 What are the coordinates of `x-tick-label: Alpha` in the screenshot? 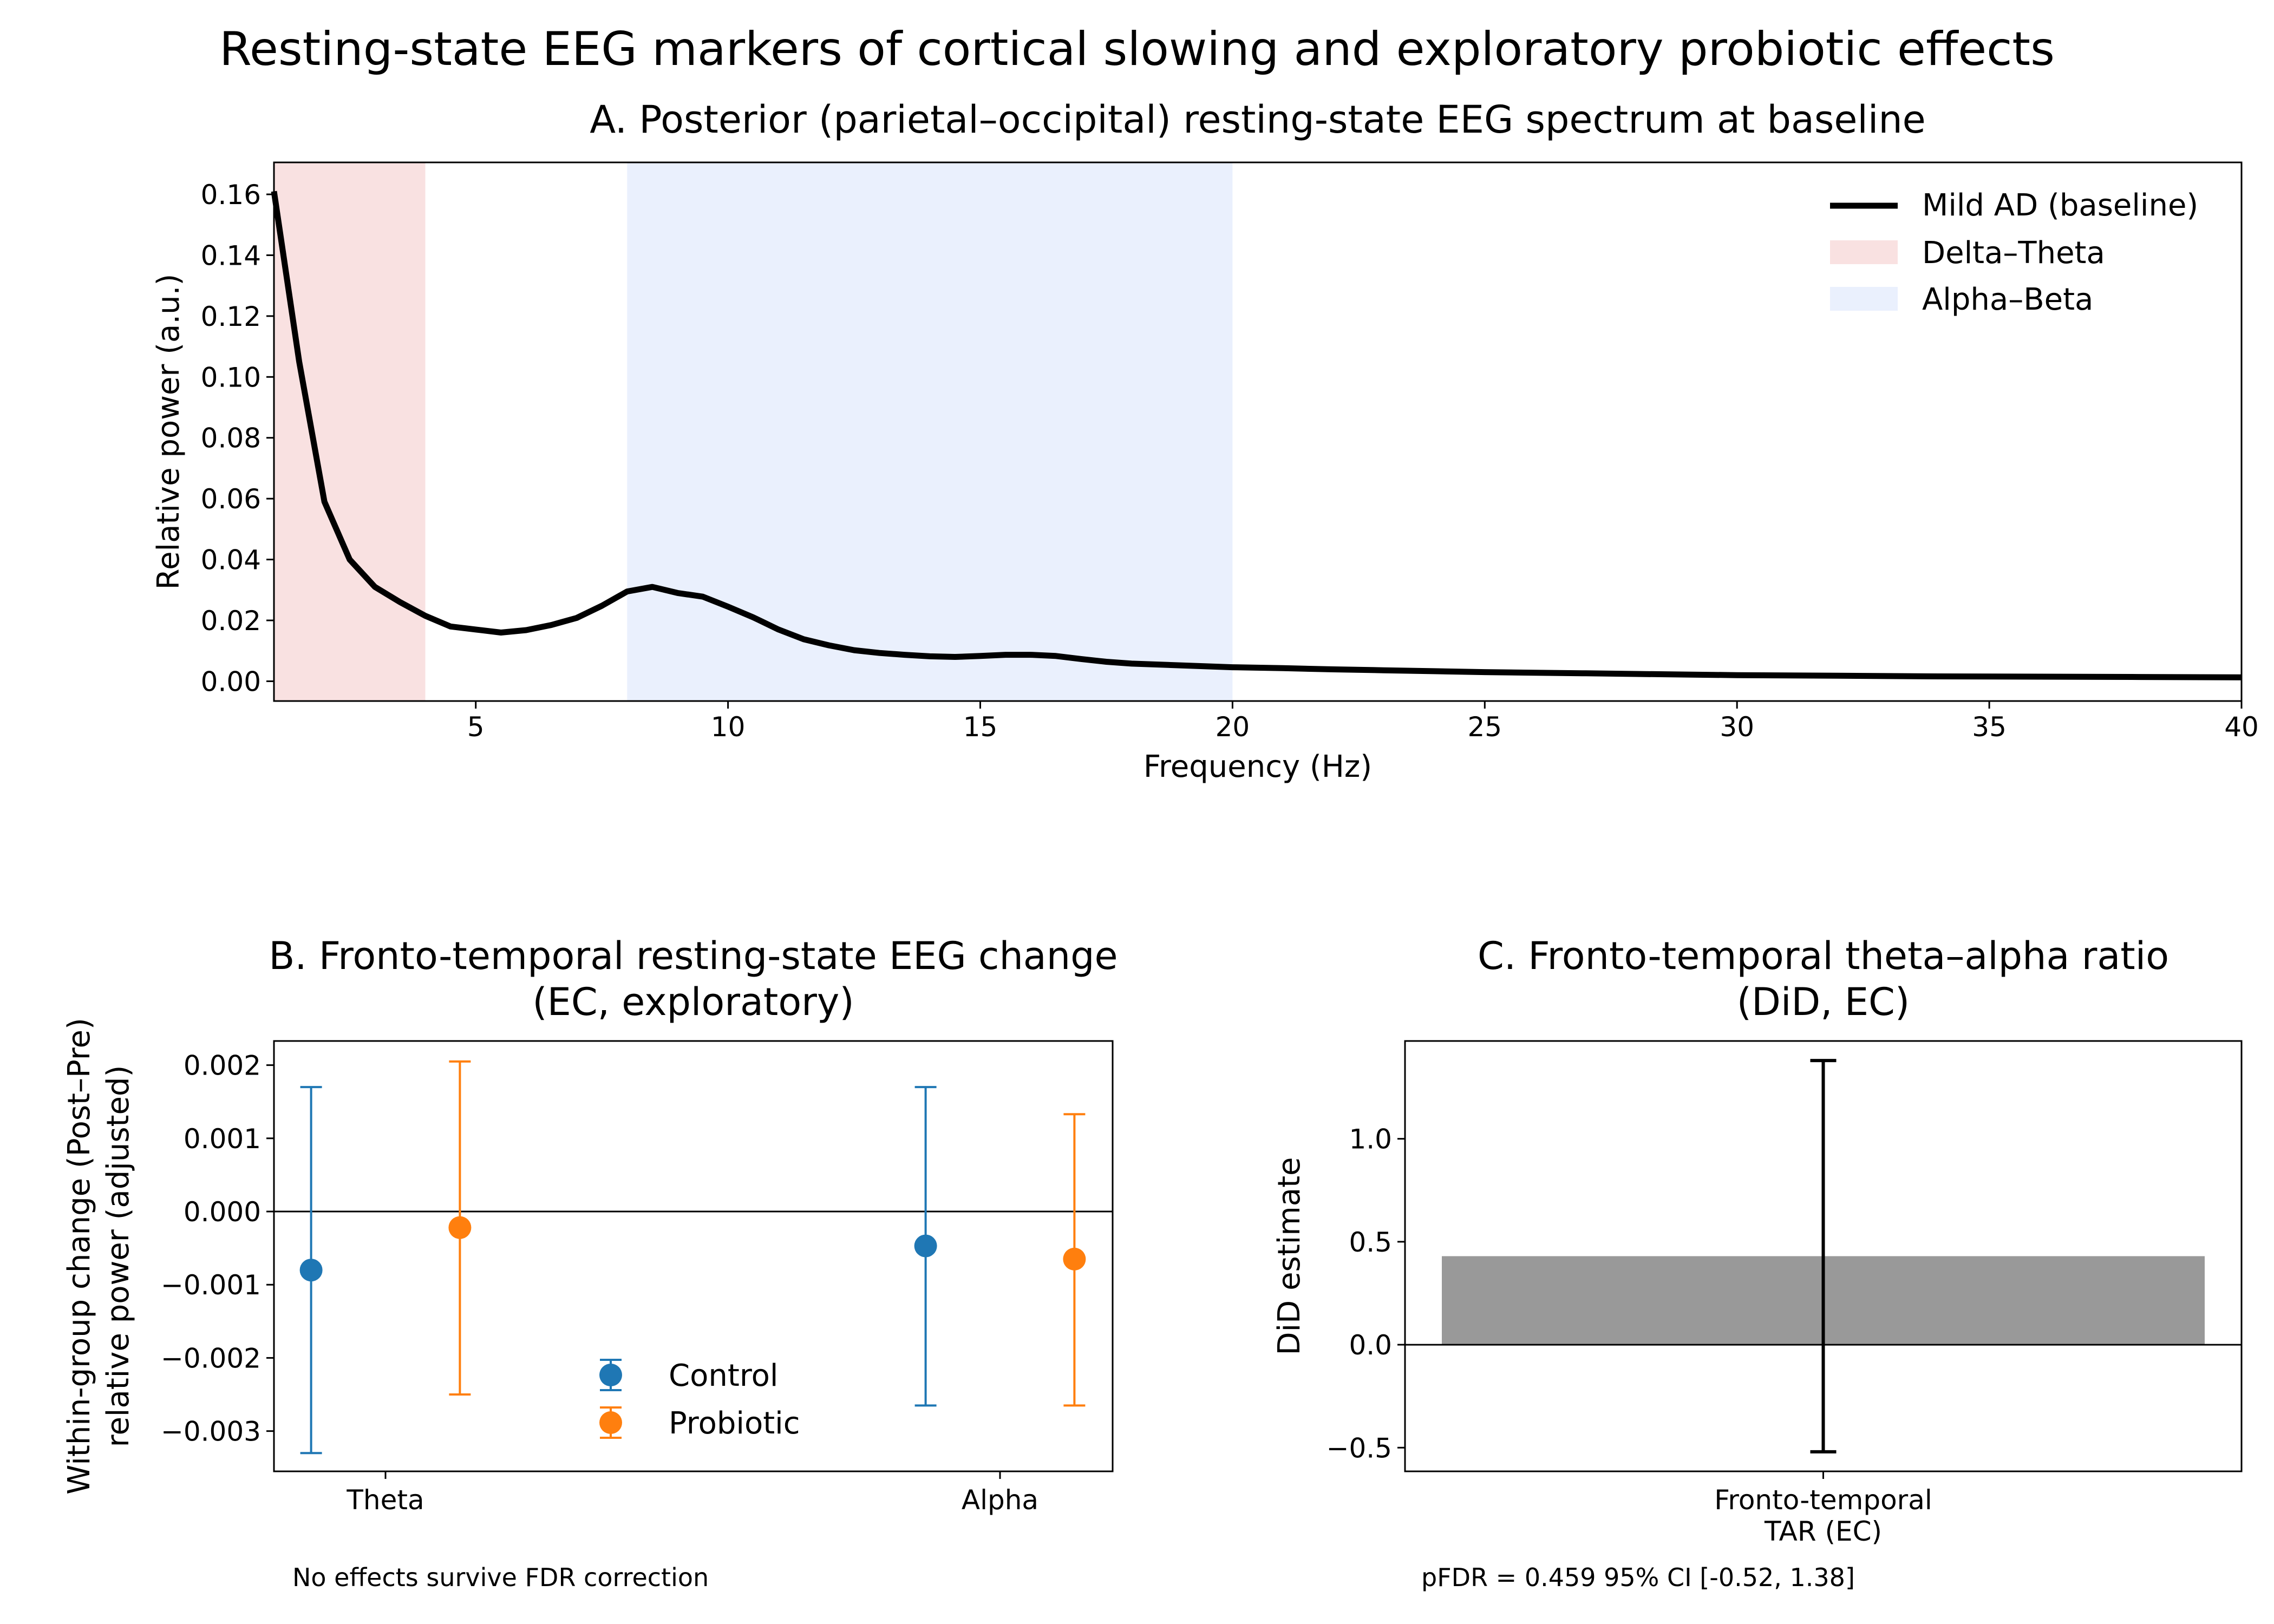 It's located at (1000, 1500).